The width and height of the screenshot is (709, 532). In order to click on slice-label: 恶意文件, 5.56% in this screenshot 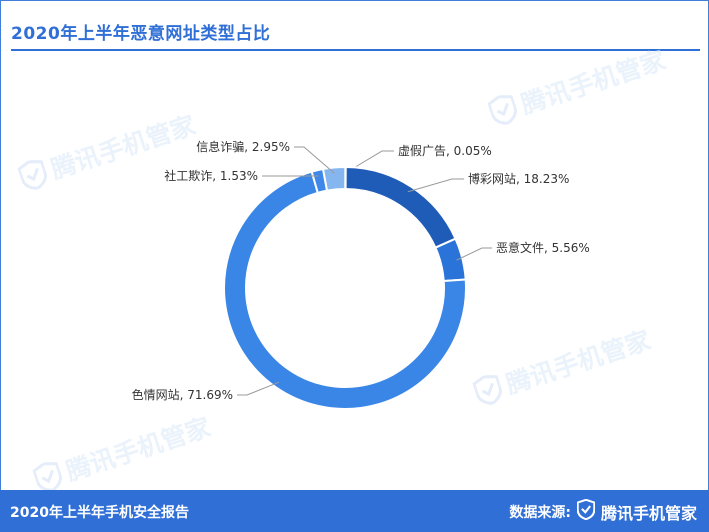, I will do `click(543, 247)`.